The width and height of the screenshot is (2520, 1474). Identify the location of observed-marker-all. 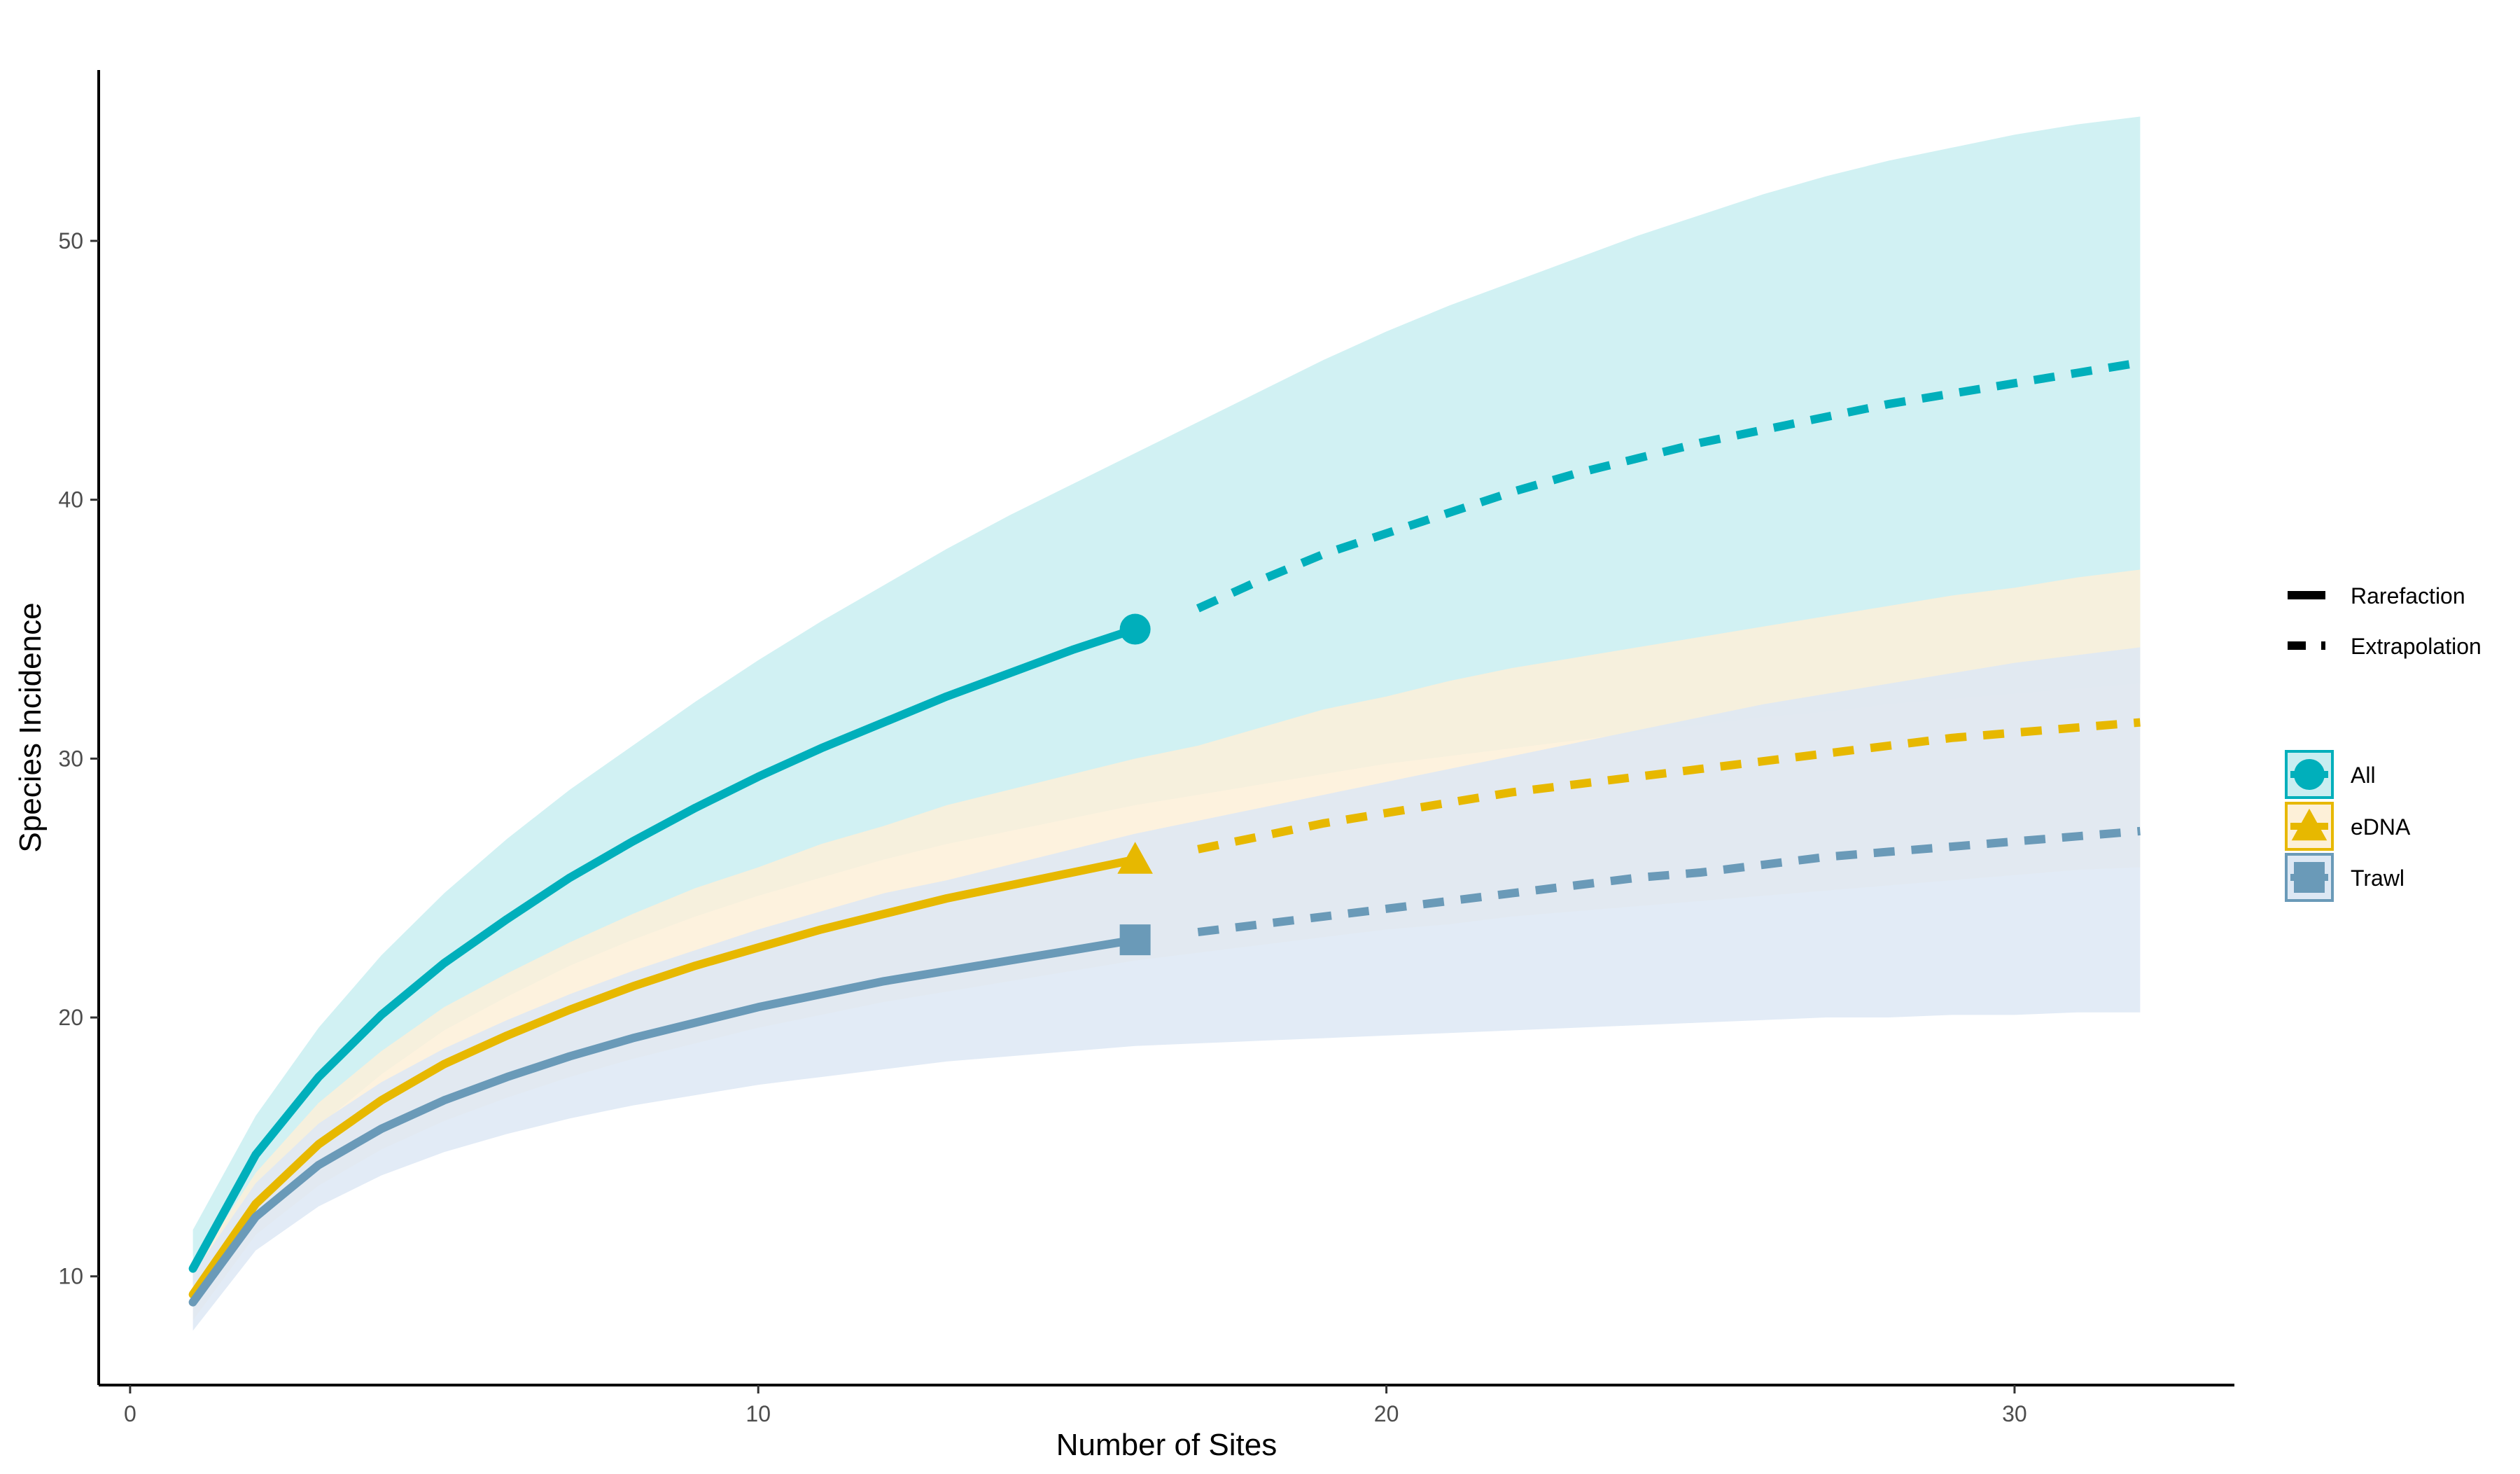
(1135, 629).